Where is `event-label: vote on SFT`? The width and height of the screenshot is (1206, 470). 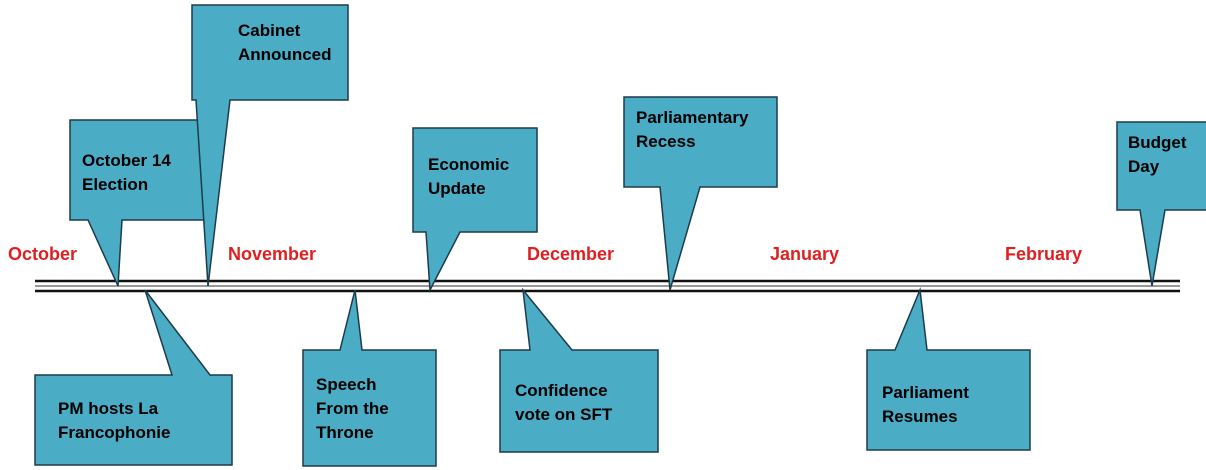
event-label: vote on SFT is located at coordinates (564, 414).